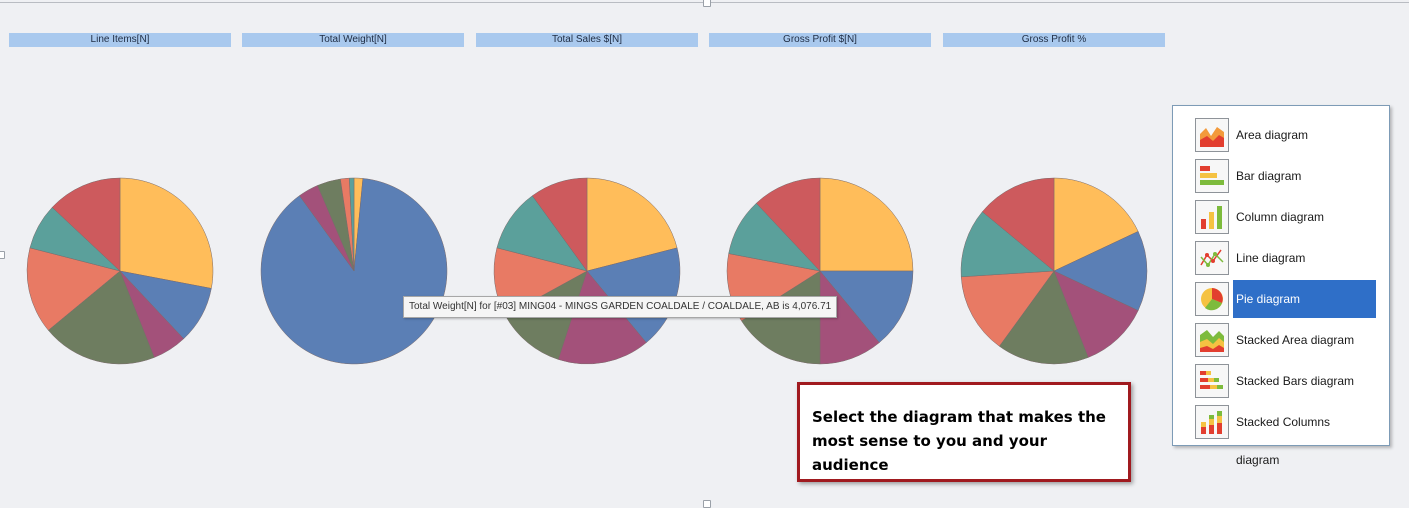  I want to click on resize-handle-left, so click(2, 255).